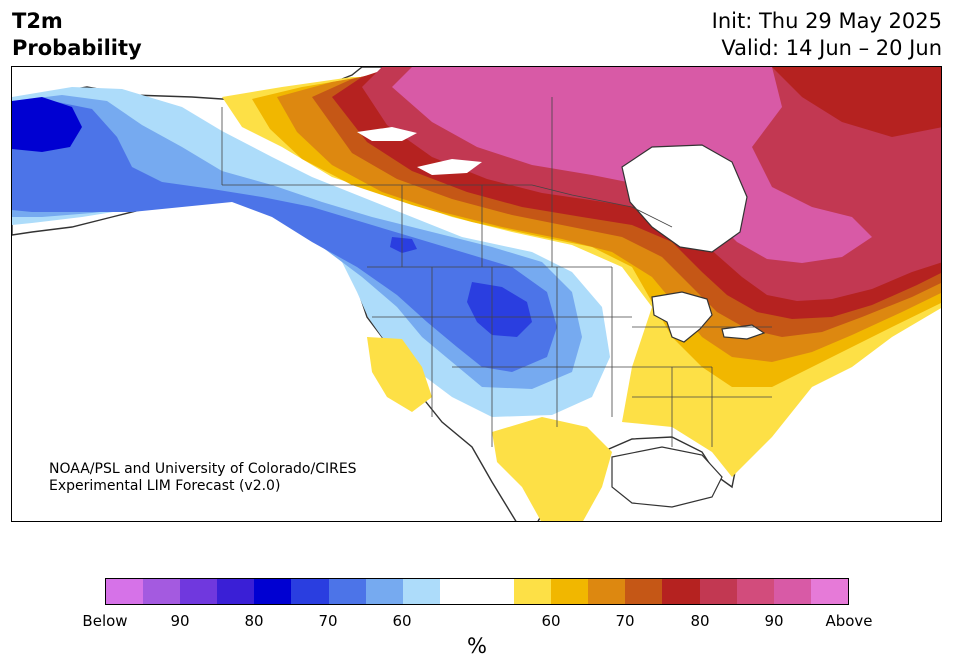 This screenshot has height=671, width=954. I want to click on credit-line-2: Experimental LIM Forecast (v2.0), so click(165, 486).